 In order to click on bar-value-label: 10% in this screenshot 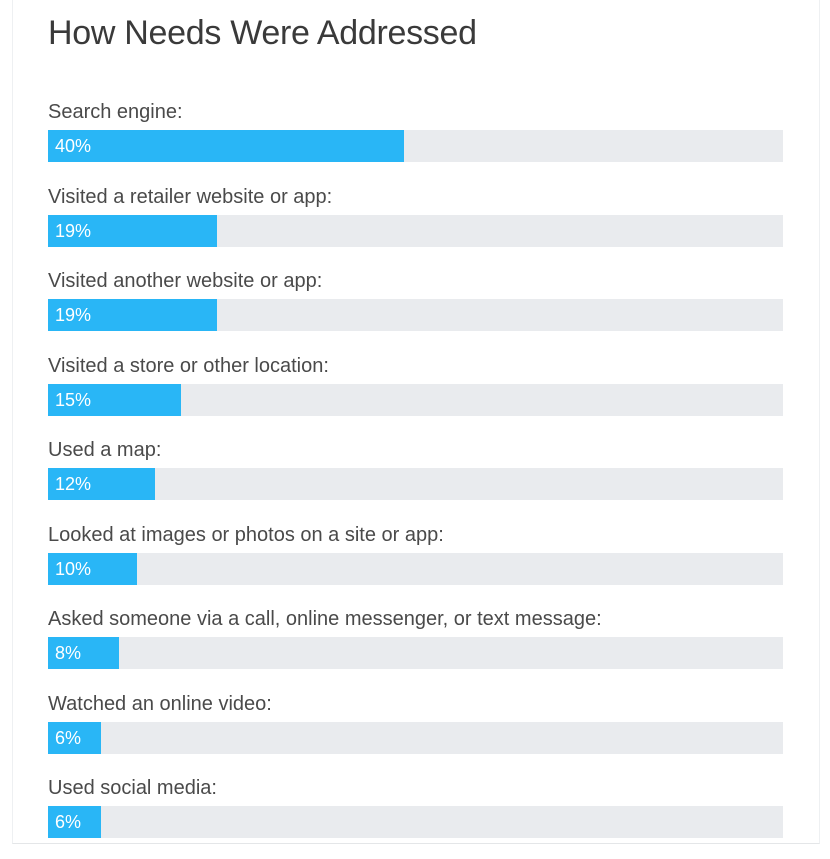, I will do `click(73, 568)`.